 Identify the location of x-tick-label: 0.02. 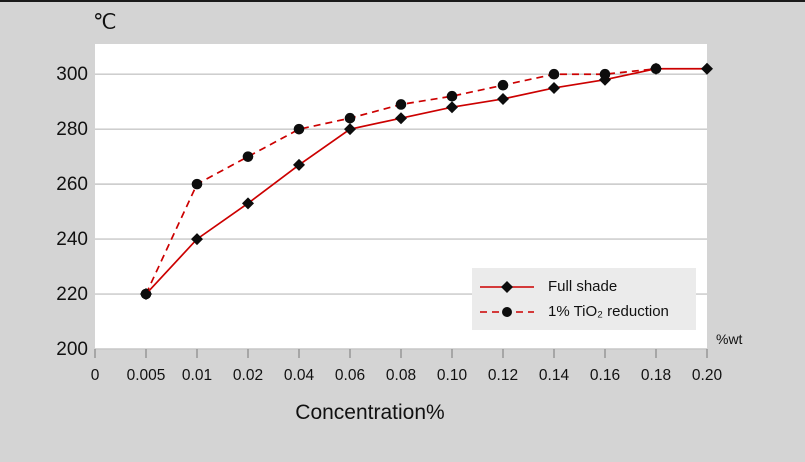
(248, 375).